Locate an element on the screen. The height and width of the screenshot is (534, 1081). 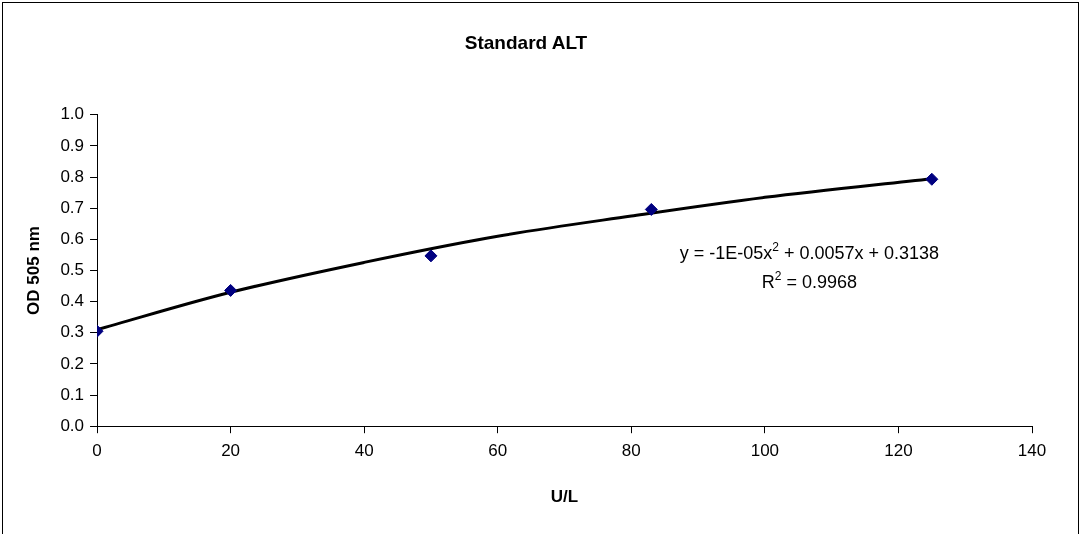
y-tick-label: 0.0 is located at coordinates (72, 425).